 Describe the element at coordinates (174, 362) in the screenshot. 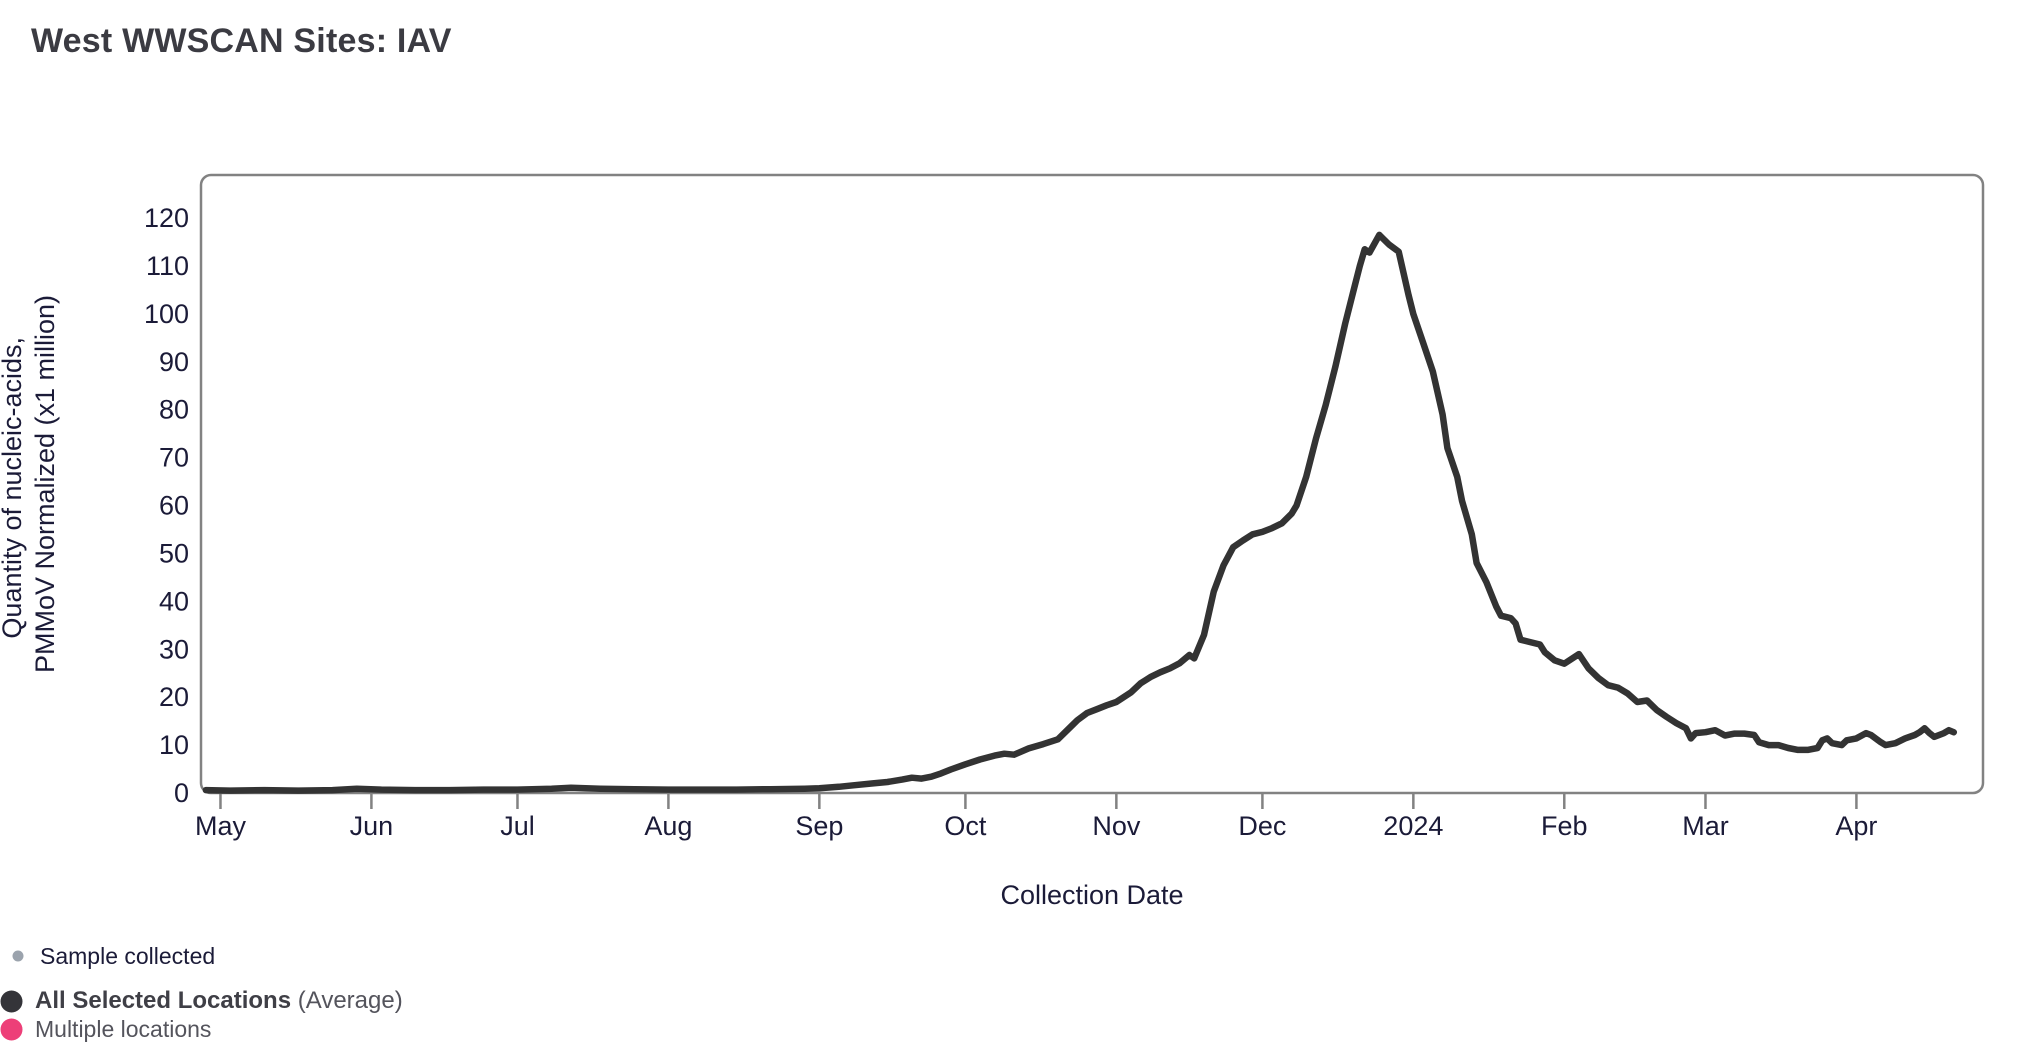

I see `y-tick-label: 90` at that location.